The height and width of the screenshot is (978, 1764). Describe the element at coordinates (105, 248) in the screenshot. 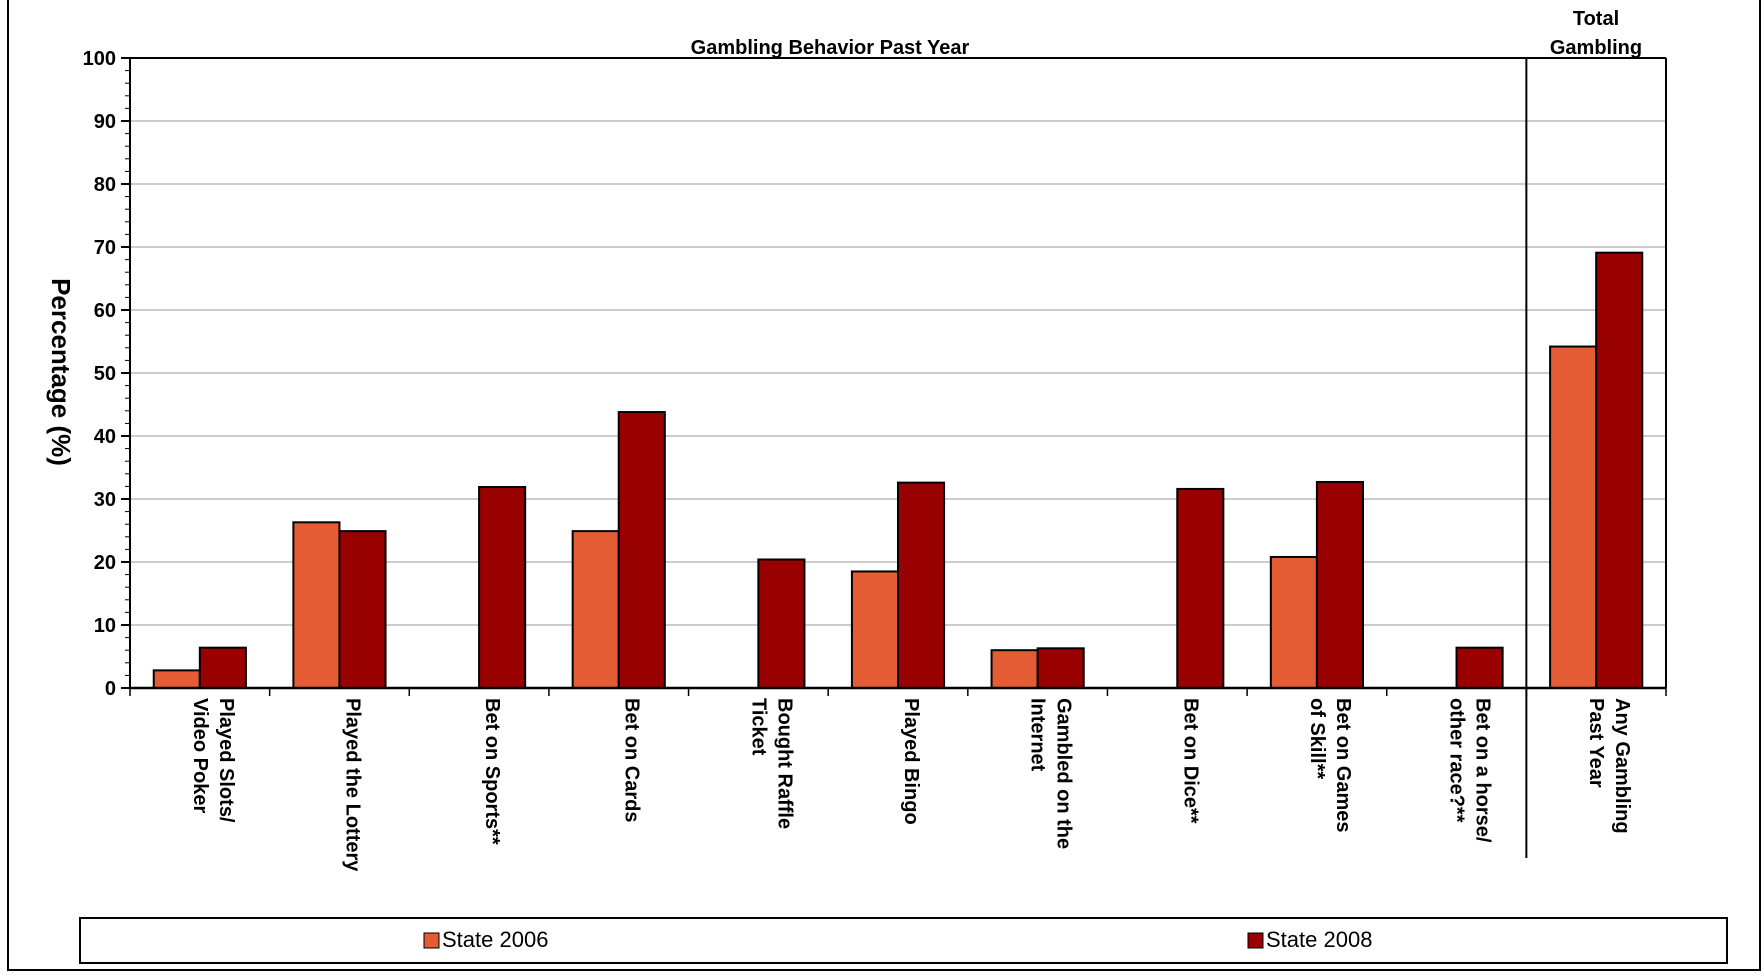

I see `y-tick-label: 70` at that location.